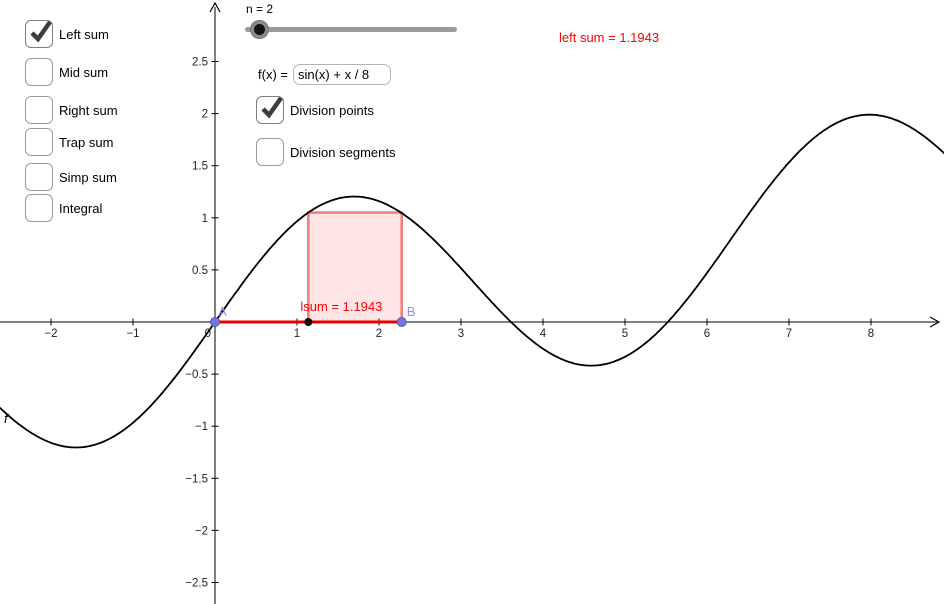 Image resolution: width=944 pixels, height=604 pixels. Describe the element at coordinates (789, 334) in the screenshot. I see `x-tick-label: 7` at that location.